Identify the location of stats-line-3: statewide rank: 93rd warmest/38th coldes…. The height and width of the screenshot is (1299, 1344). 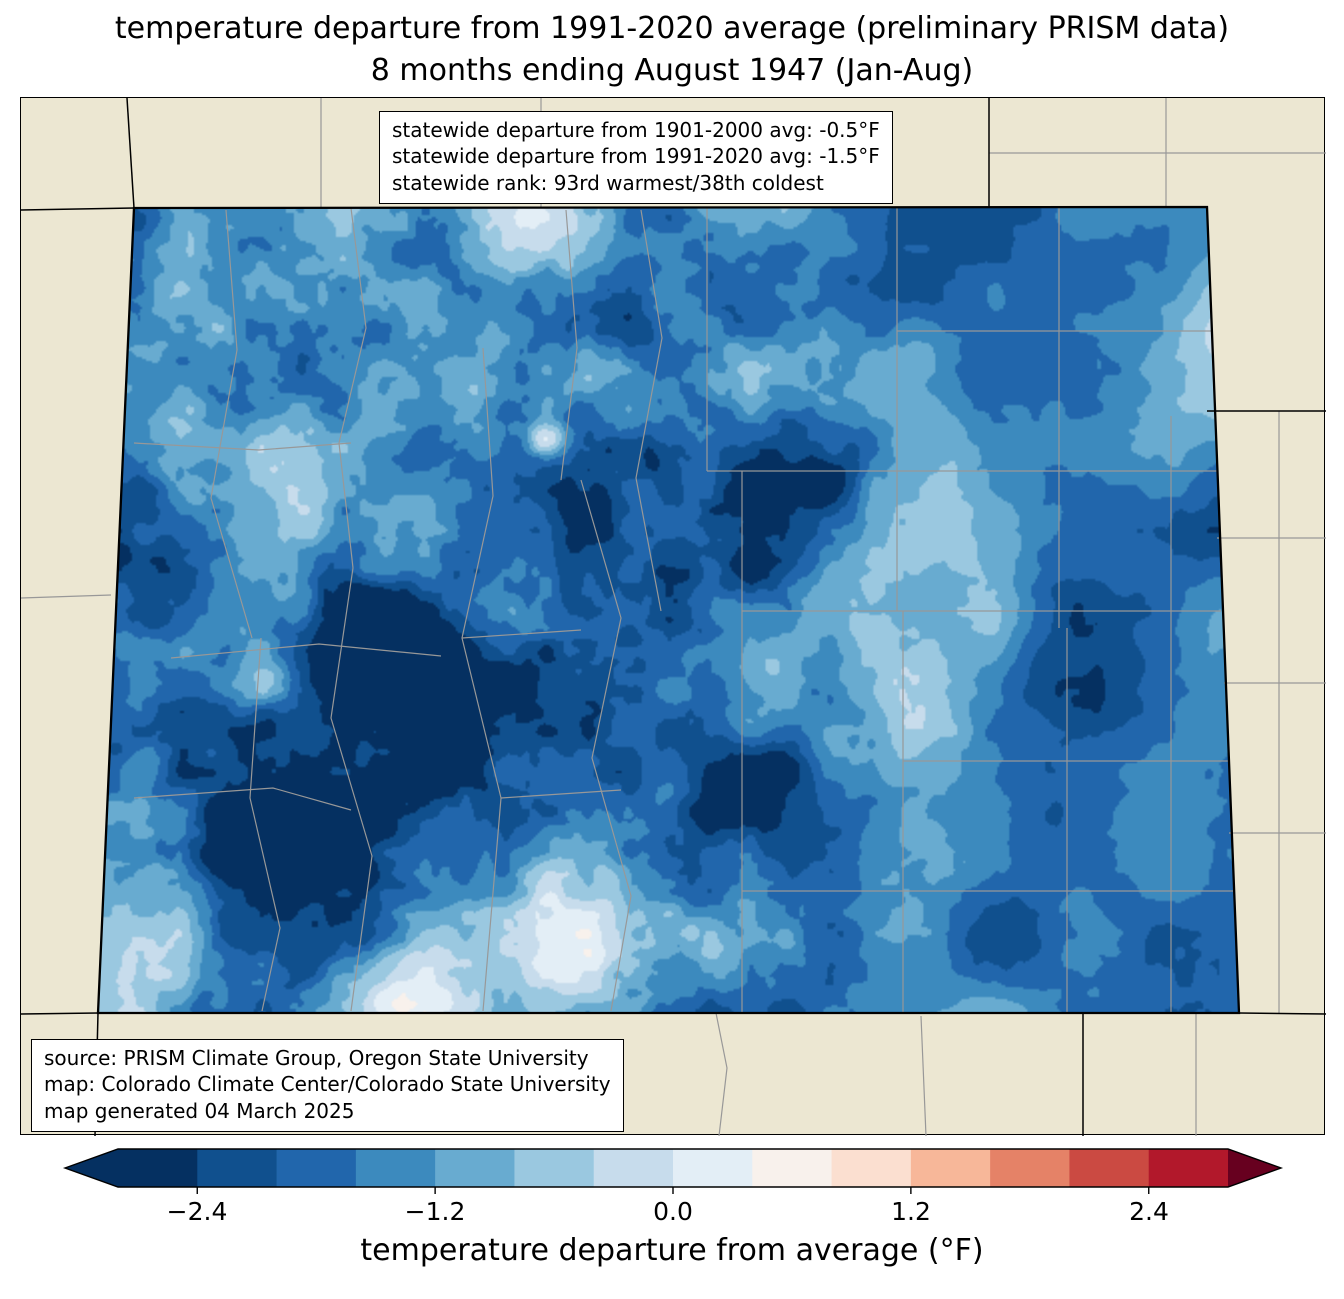
(608, 182).